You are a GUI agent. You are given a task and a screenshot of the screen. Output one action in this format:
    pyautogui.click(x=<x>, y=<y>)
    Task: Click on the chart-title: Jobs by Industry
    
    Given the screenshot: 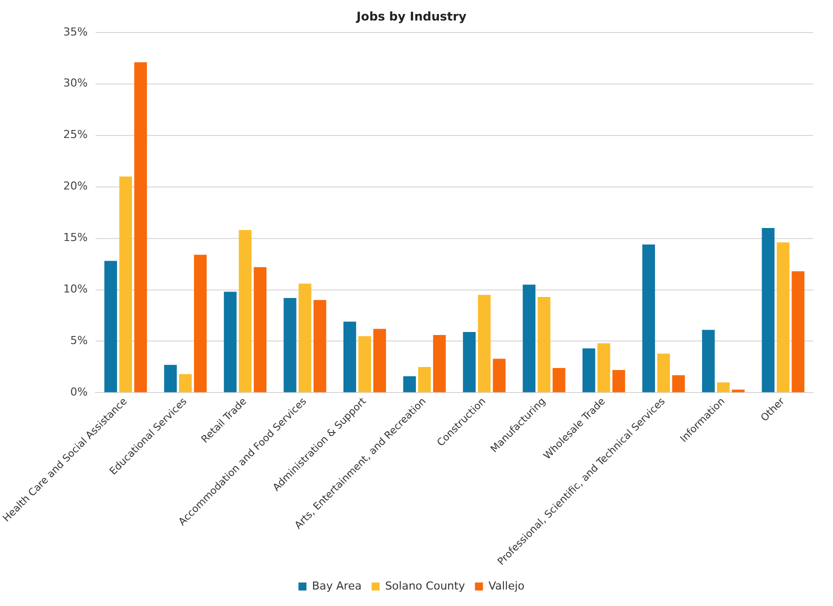 What is the action you would take?
    pyautogui.click(x=411, y=16)
    